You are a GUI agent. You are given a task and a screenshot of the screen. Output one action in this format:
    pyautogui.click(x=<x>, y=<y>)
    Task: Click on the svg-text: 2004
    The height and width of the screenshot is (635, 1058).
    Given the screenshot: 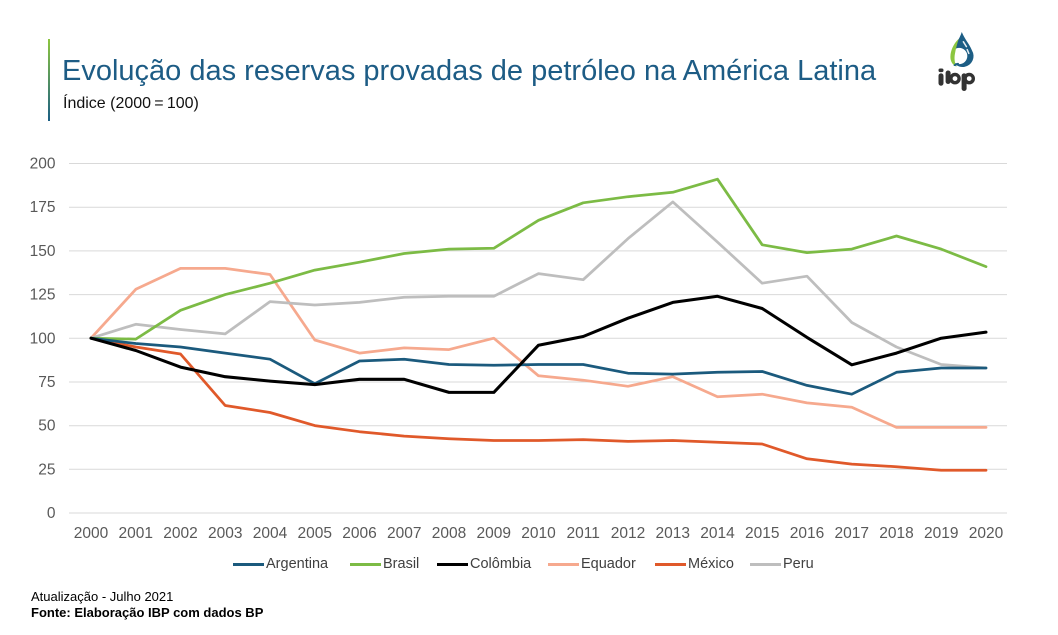 What is the action you would take?
    pyautogui.click(x=270, y=533)
    